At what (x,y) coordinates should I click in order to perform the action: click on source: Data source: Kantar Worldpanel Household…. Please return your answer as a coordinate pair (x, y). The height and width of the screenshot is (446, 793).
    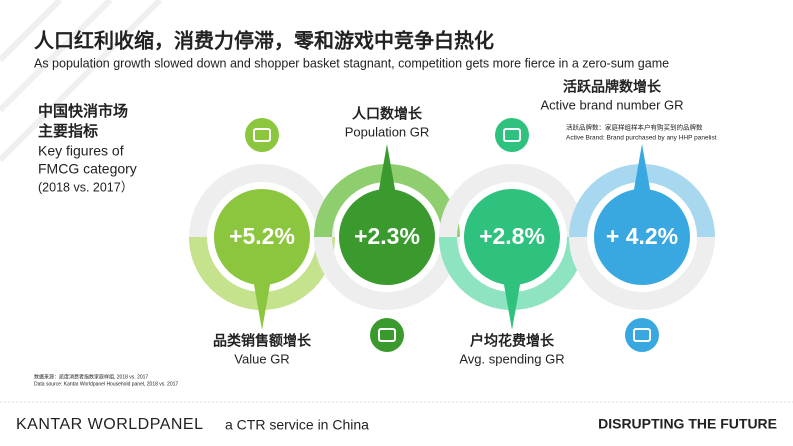
    Looking at the image, I should click on (106, 384).